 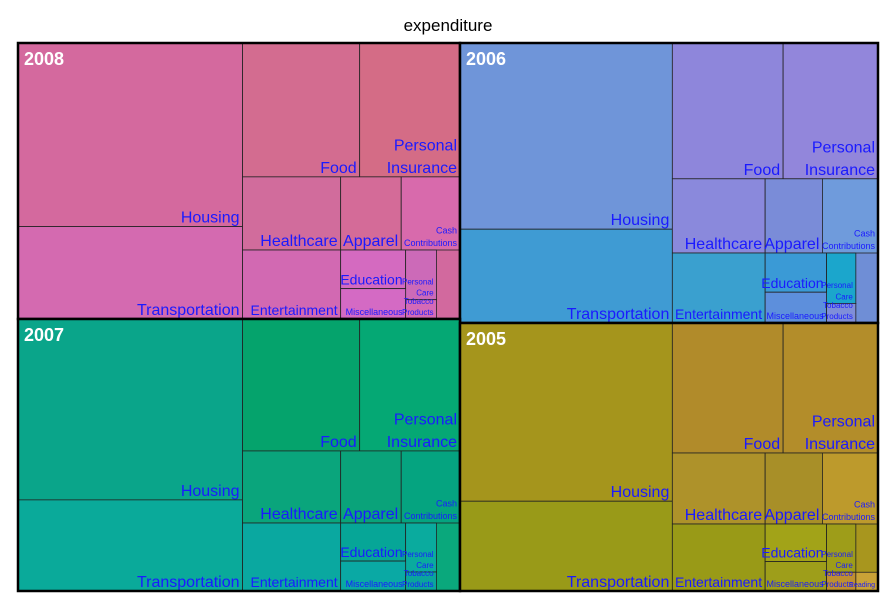 What do you see at coordinates (640, 492) in the screenshot?
I see `cell-label-2005-housing: Housing` at bounding box center [640, 492].